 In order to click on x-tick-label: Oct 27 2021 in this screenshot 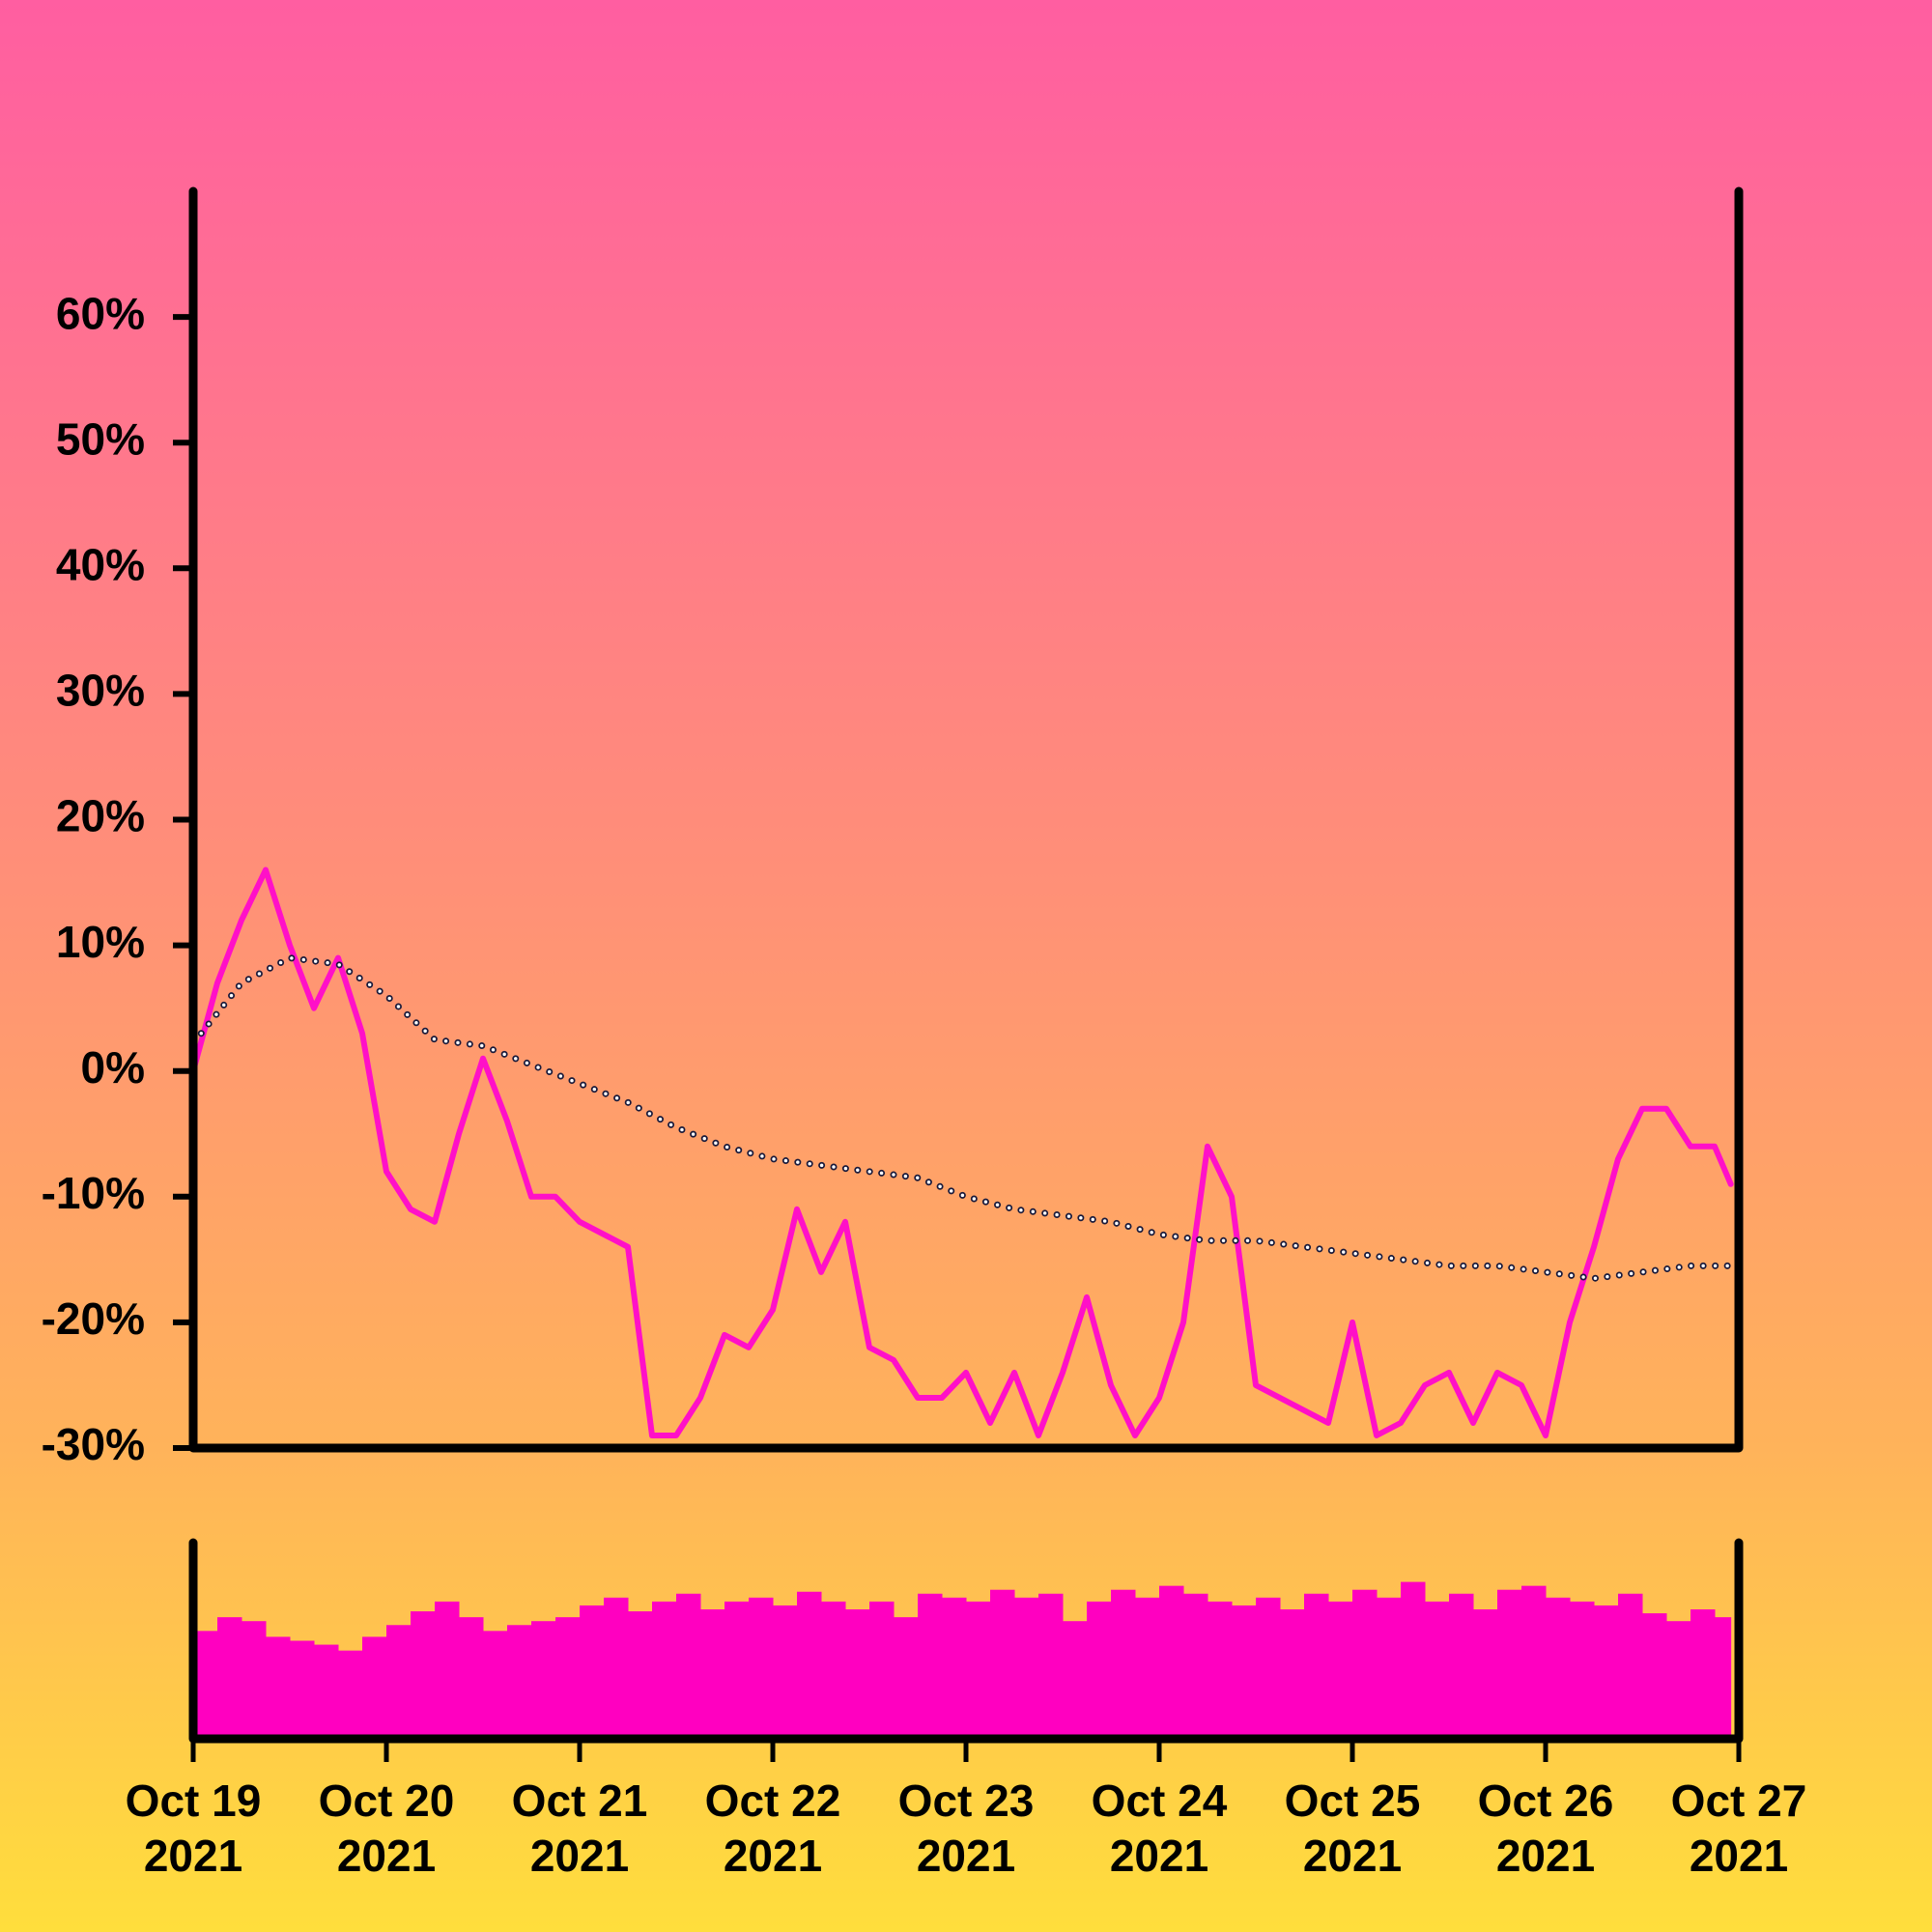, I will do `click(1738, 1828)`.